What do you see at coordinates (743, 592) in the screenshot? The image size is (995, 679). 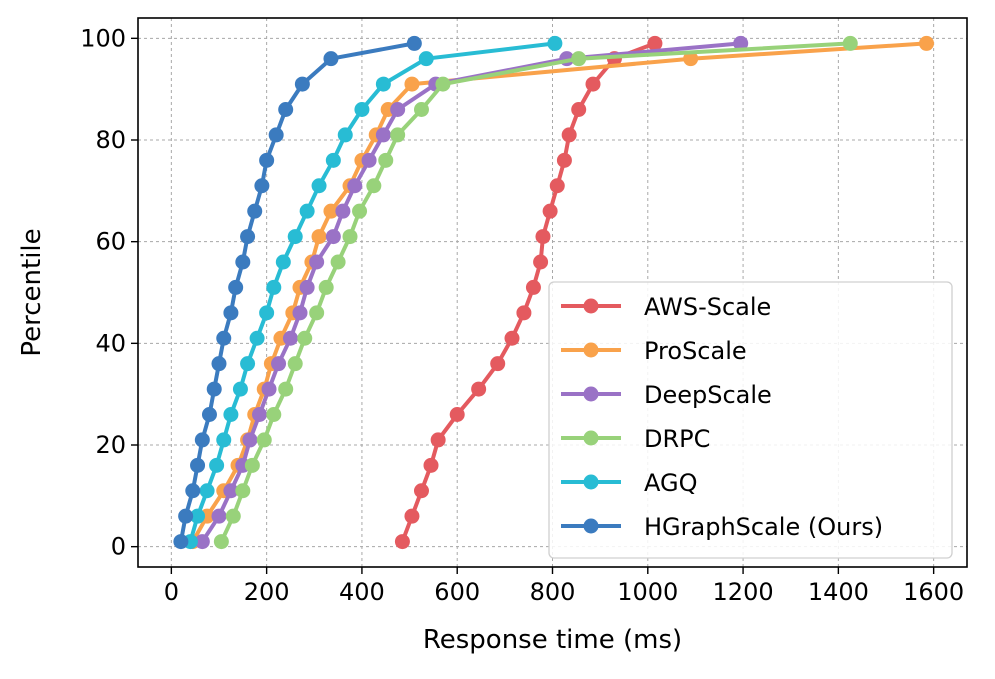 I see `x-tick-label: 1200` at bounding box center [743, 592].